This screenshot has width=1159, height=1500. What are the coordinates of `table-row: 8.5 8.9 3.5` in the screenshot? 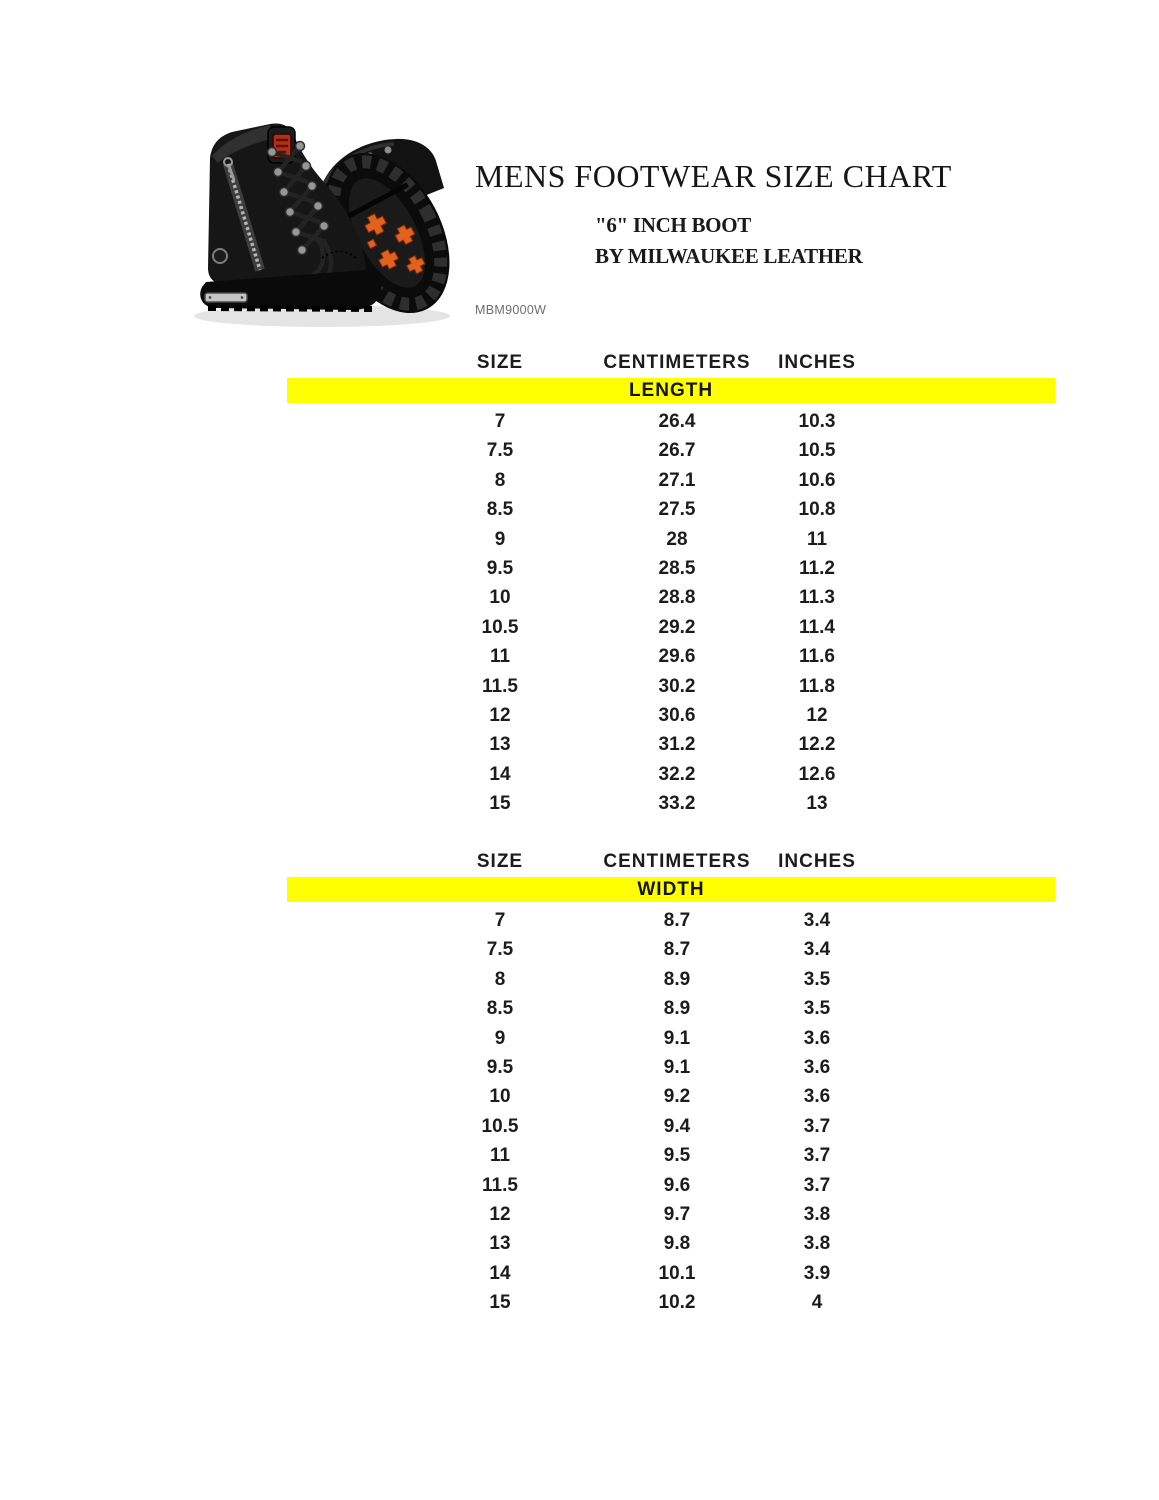 It's located at (671, 1008).